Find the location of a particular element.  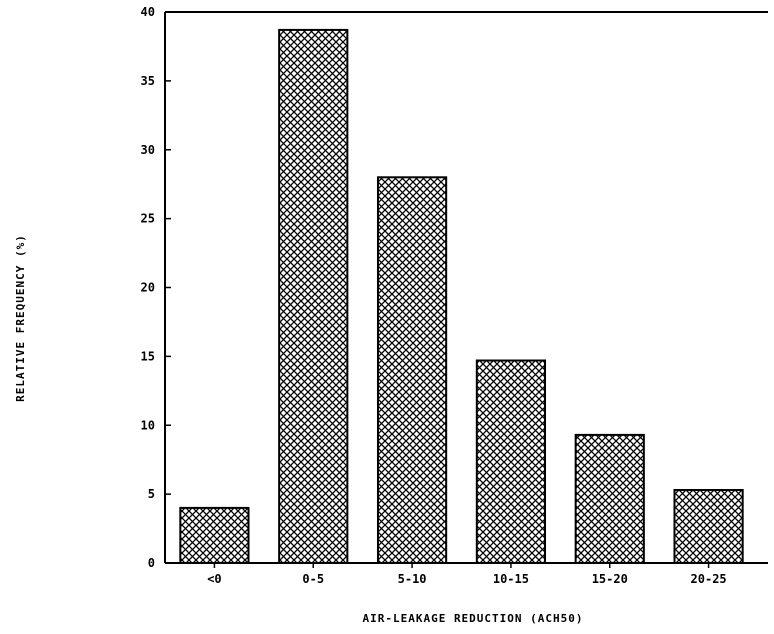

y-axis-title: RELATIVE FREQUENCY (%) is located at coordinates (20, 318).